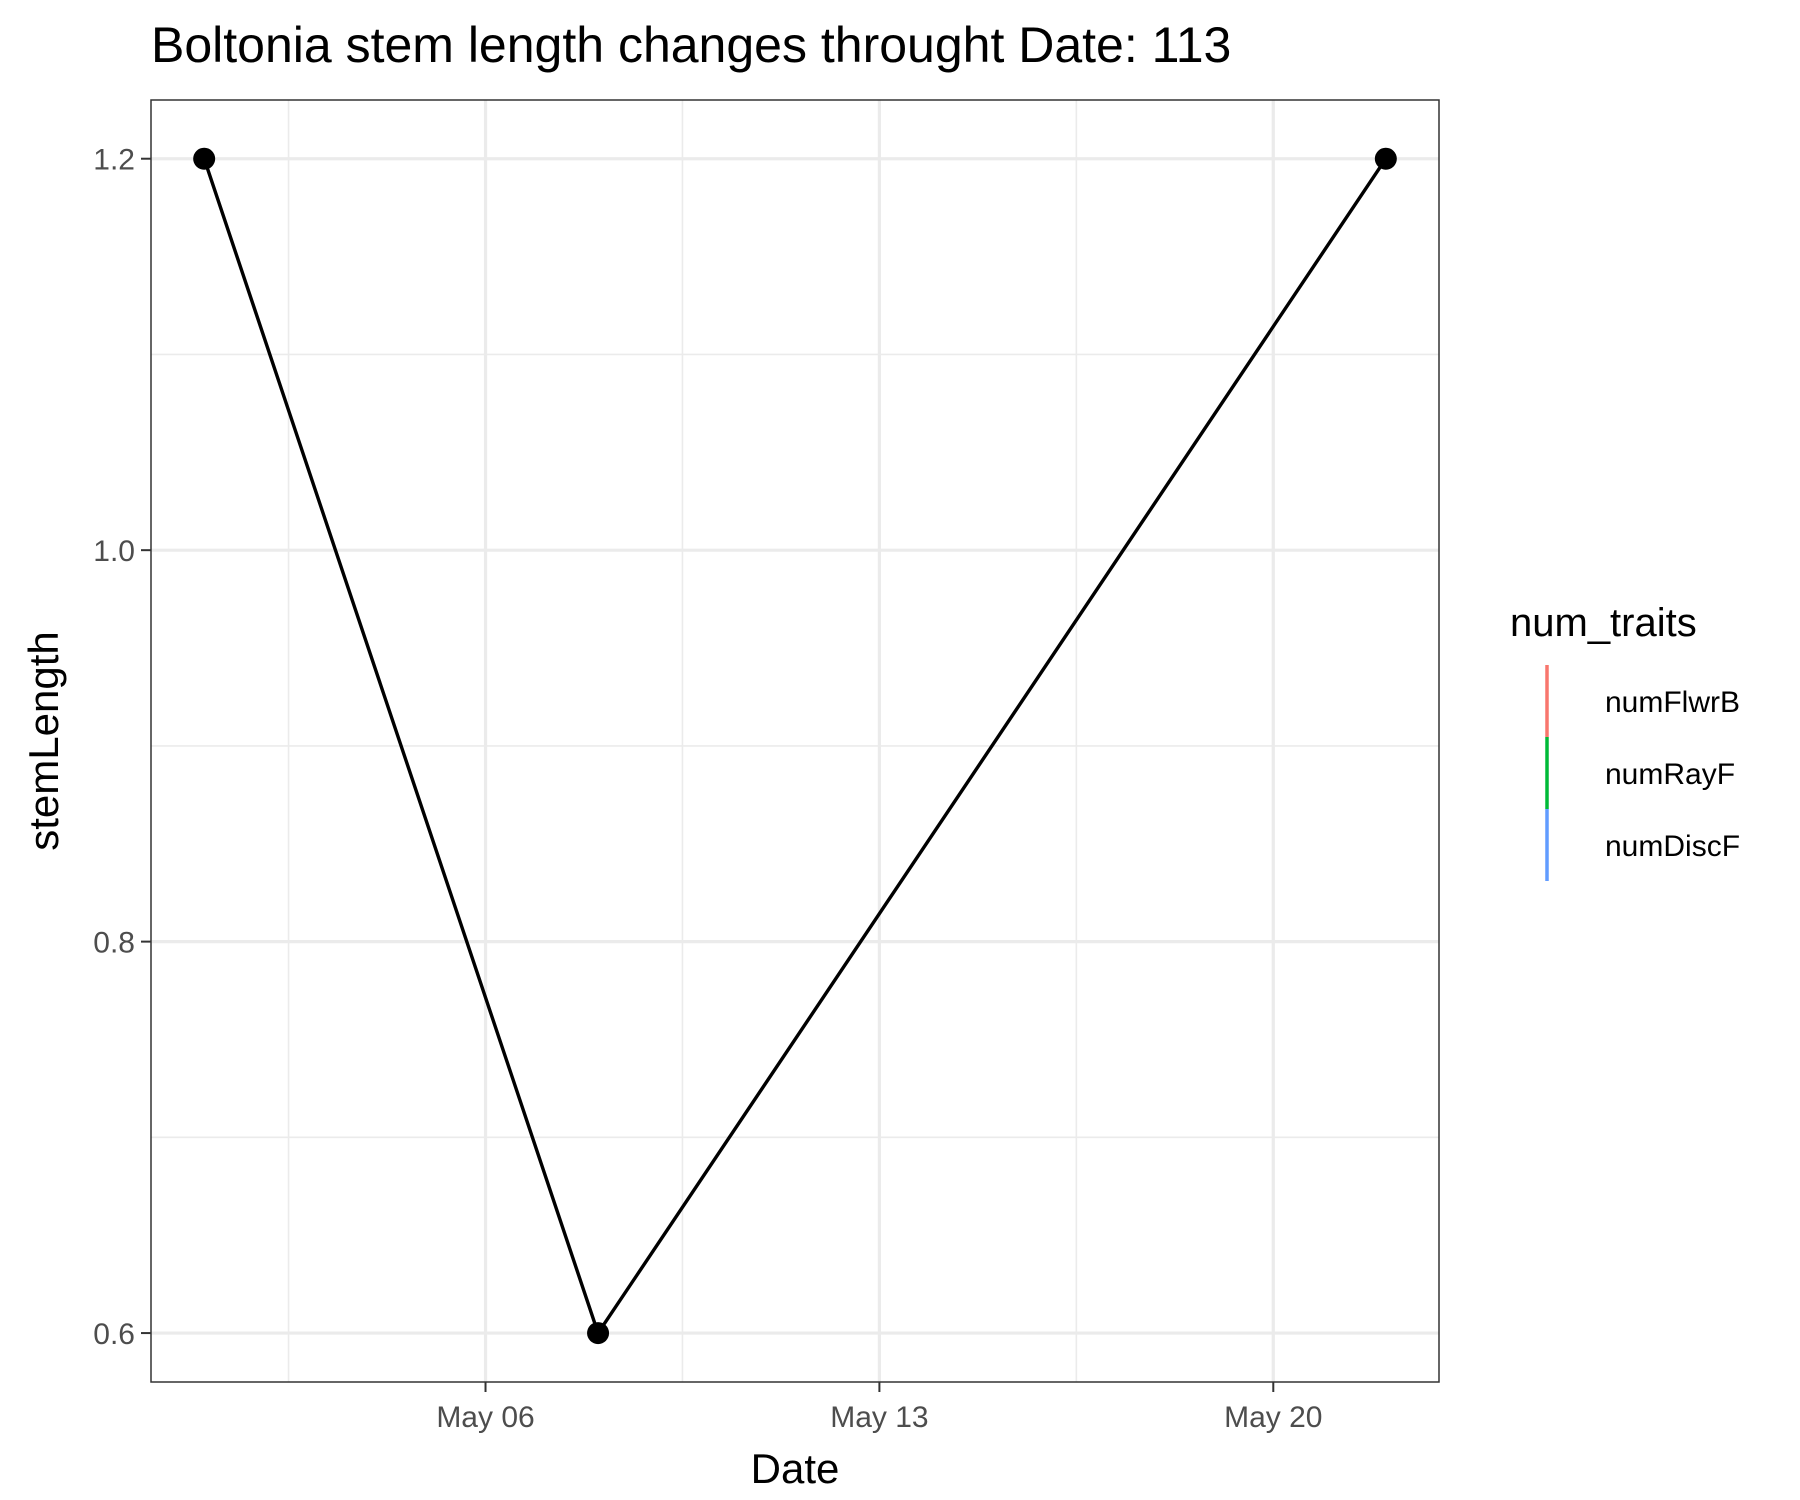 This screenshot has width=1800, height=1500. What do you see at coordinates (795, 1468) in the screenshot?
I see `x-axis-title: Date` at bounding box center [795, 1468].